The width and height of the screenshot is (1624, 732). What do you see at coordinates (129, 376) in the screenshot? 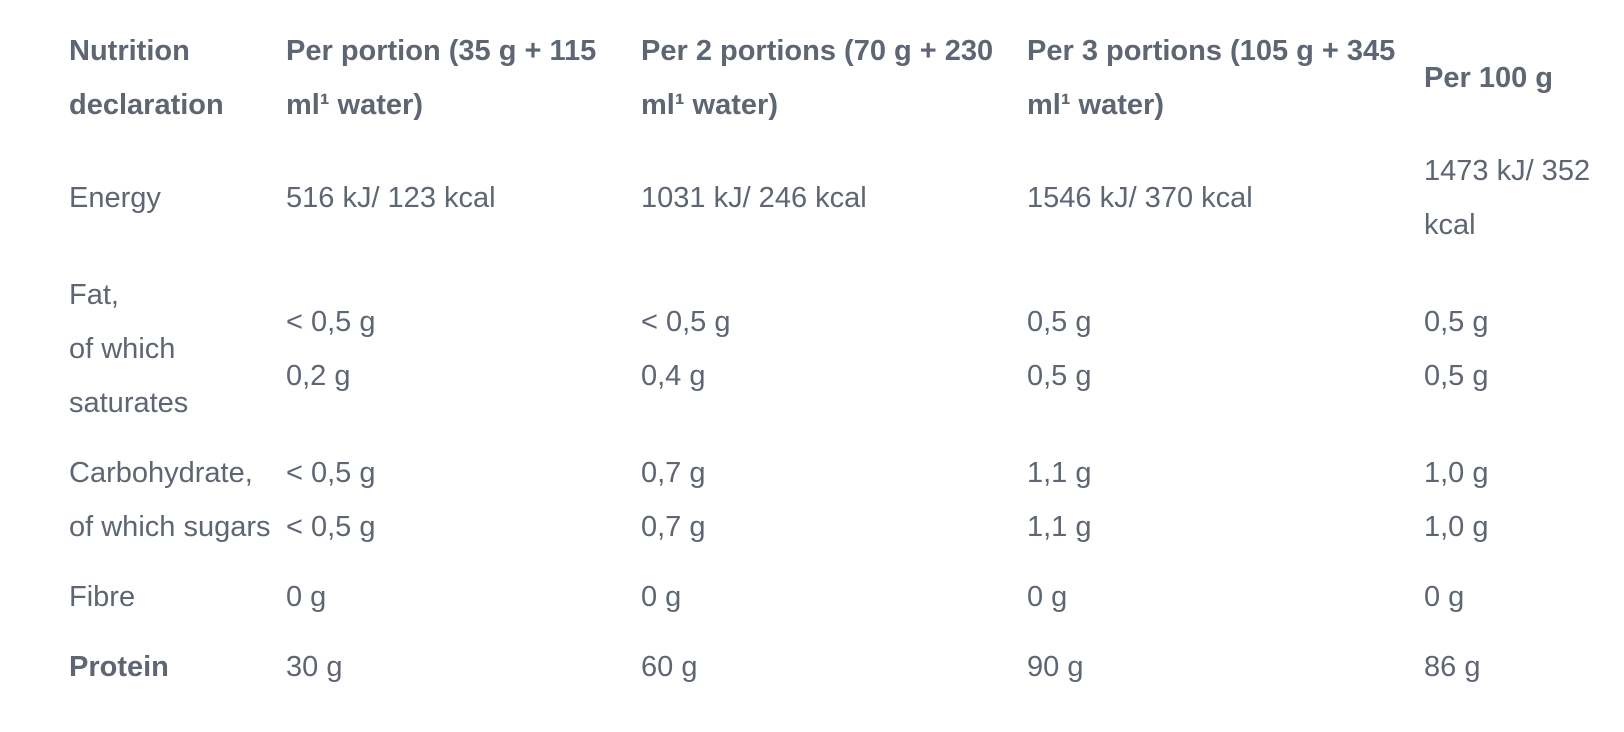
I see `cell-line: of which saturates` at bounding box center [129, 376].